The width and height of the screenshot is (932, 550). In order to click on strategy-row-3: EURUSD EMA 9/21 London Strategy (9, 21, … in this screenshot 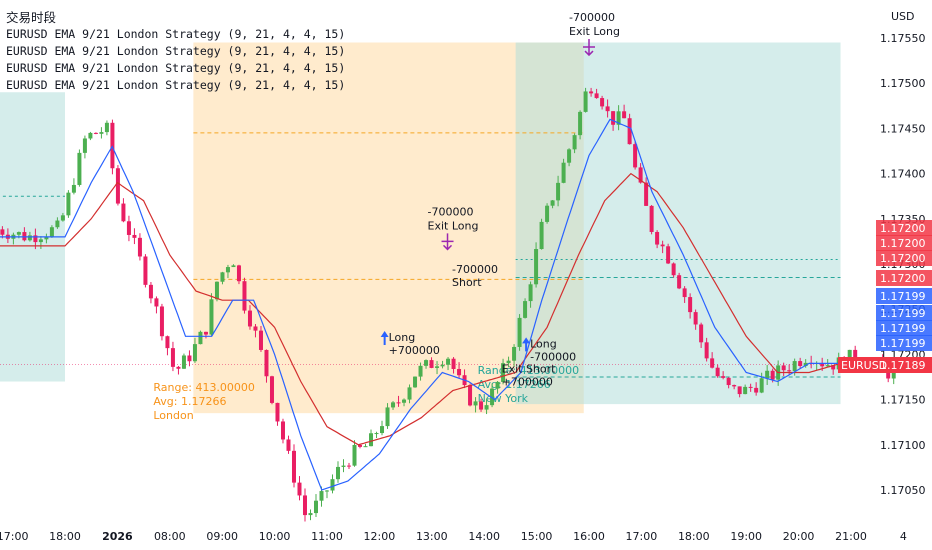, I will do `click(176, 68)`.